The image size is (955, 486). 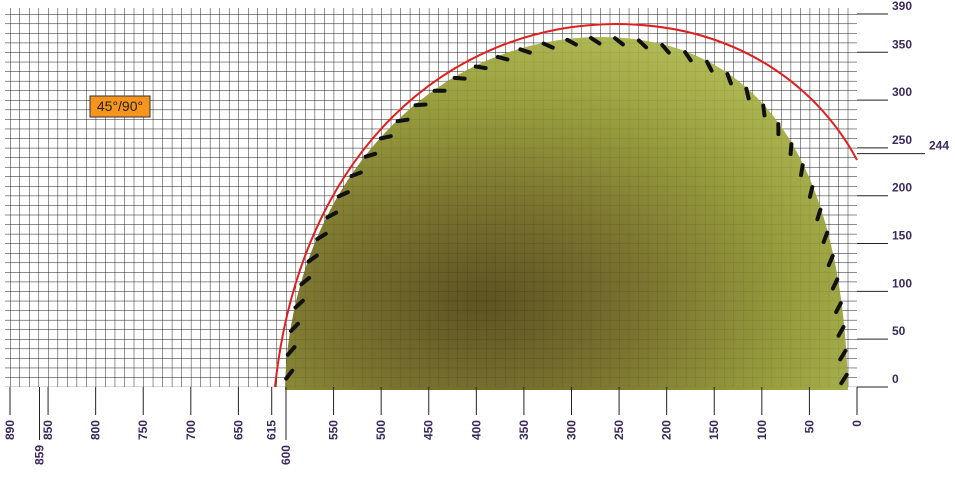 I want to click on x-tick-label: 250, so click(x=619, y=430).